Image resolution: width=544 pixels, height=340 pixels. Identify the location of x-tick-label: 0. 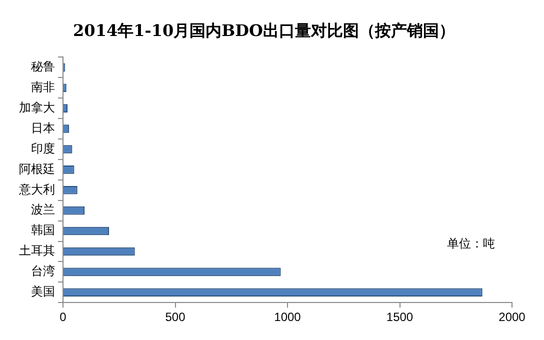
(63, 317).